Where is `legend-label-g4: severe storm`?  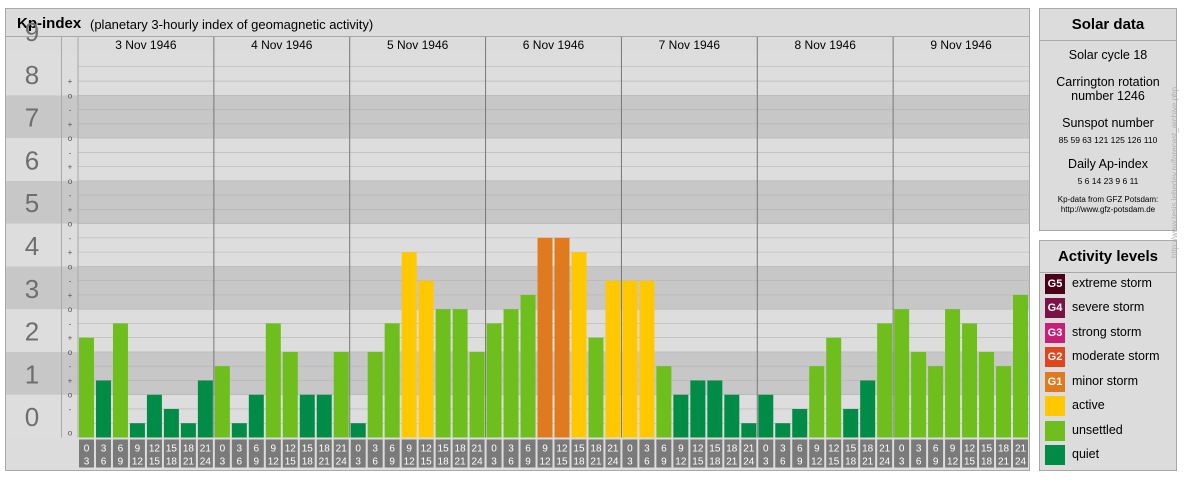 legend-label-g4: severe storm is located at coordinates (1108, 307).